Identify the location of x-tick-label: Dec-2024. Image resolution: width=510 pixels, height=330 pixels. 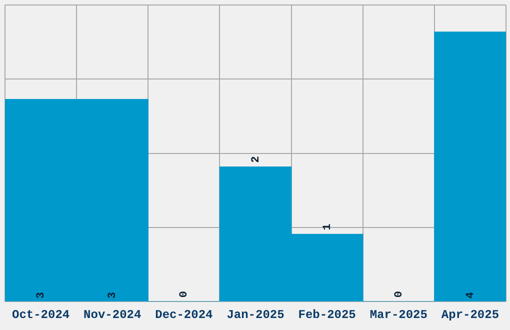
(184, 315).